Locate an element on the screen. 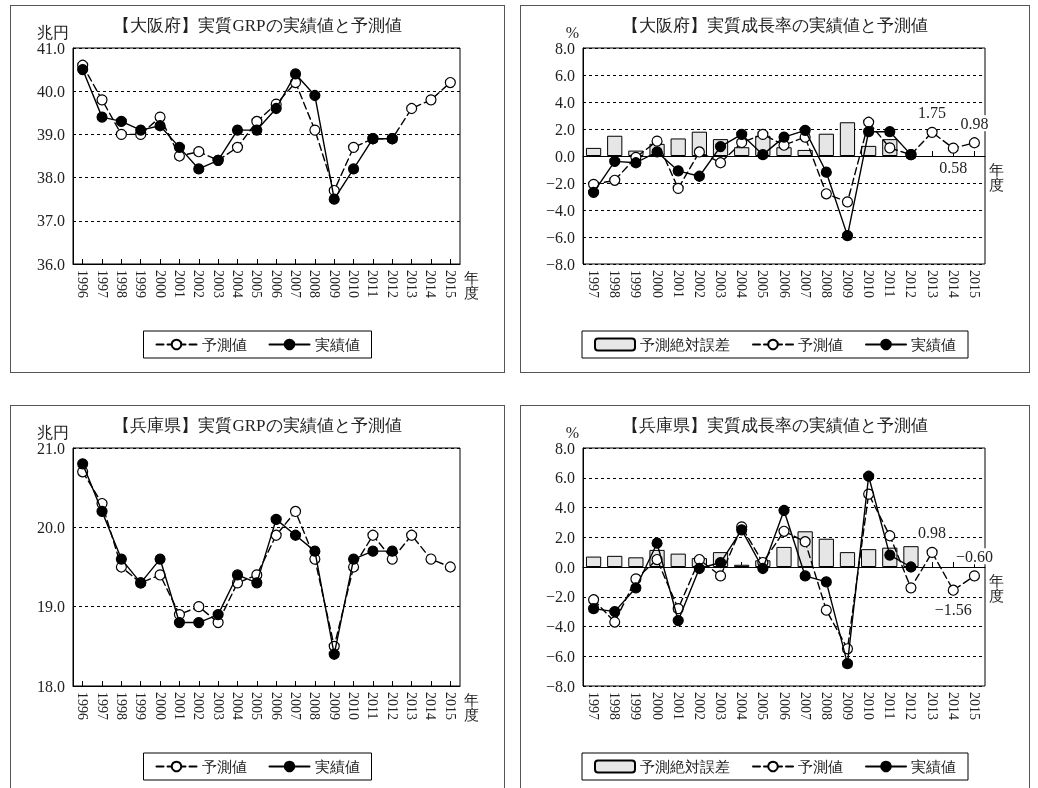 This screenshot has width=1038, height=788. y-tick-label: 2.0 is located at coordinates (565, 129).